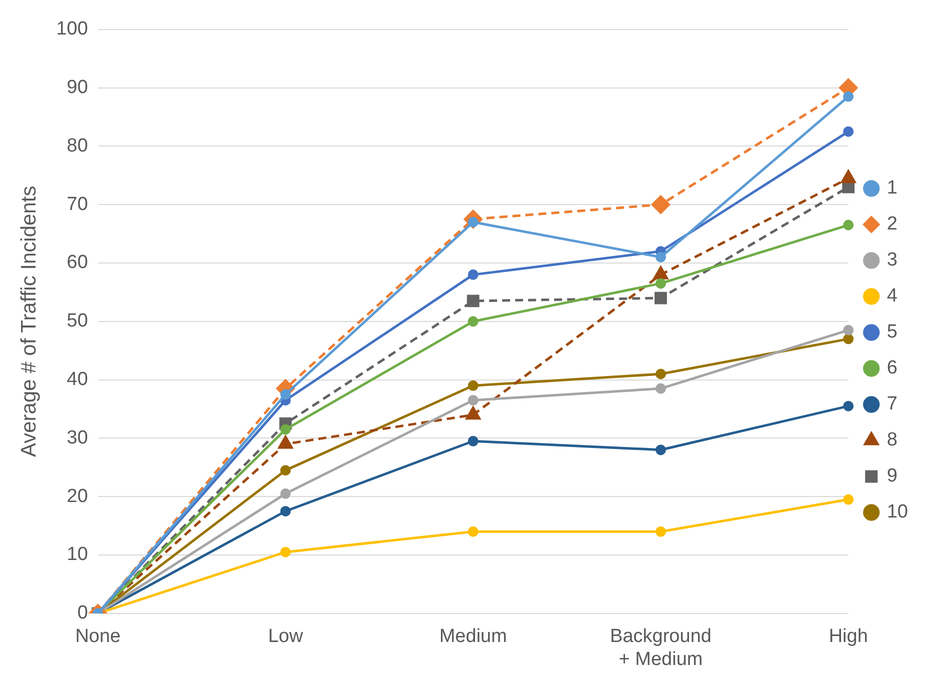  What do you see at coordinates (892, 332) in the screenshot?
I see `legend-label: 5` at bounding box center [892, 332].